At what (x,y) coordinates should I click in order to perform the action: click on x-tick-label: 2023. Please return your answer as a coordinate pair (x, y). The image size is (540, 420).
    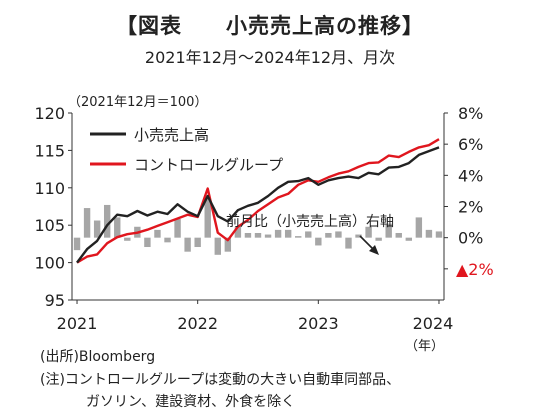
    Looking at the image, I should click on (318, 323).